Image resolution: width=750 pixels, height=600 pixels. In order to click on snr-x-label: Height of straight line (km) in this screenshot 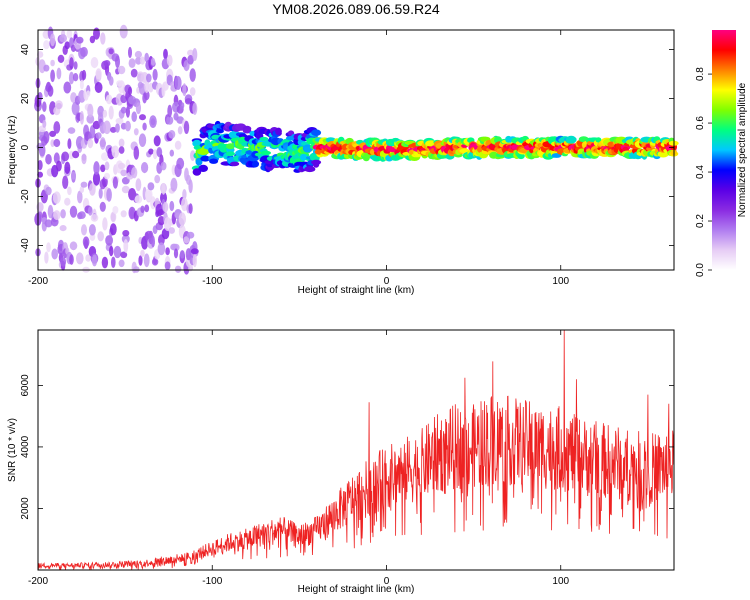, I will do `click(356, 589)`.